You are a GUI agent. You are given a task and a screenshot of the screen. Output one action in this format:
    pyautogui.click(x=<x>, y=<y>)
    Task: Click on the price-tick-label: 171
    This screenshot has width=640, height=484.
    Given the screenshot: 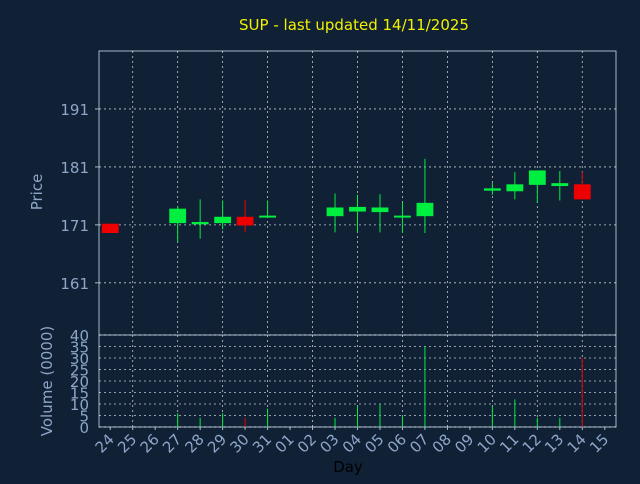 What is the action you would take?
    pyautogui.click(x=74, y=226)
    